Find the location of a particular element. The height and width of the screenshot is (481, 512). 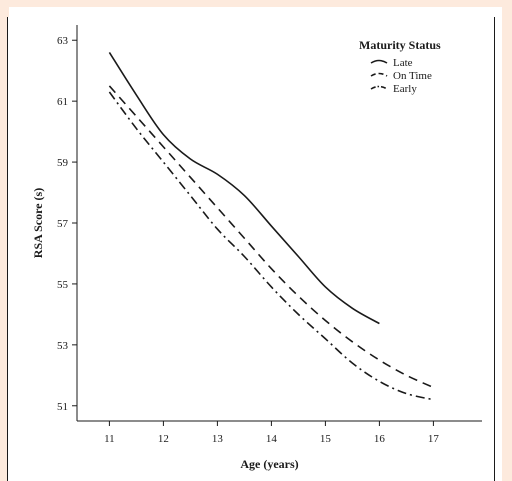

y-tick-label: 53 is located at coordinates (63, 346).